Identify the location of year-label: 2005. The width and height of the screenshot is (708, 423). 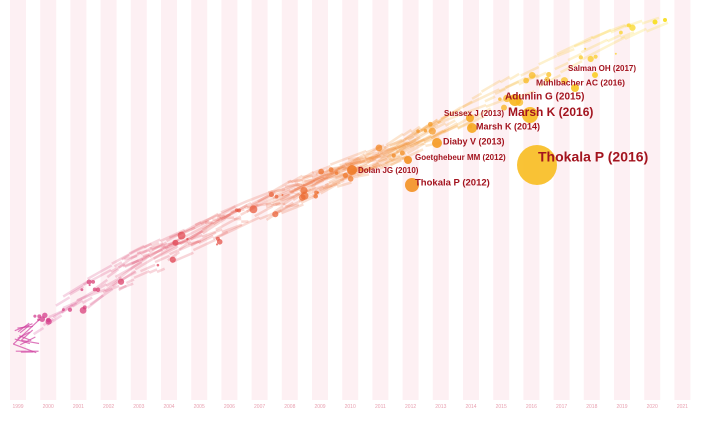
(199, 407).